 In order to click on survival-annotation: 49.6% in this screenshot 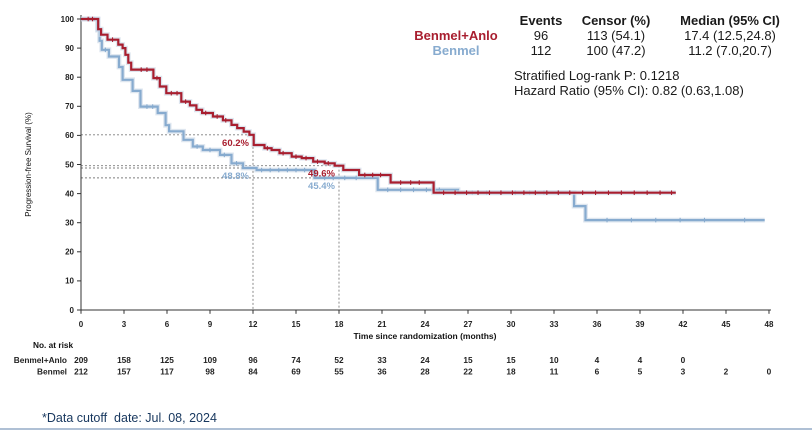, I will do `click(321, 174)`.